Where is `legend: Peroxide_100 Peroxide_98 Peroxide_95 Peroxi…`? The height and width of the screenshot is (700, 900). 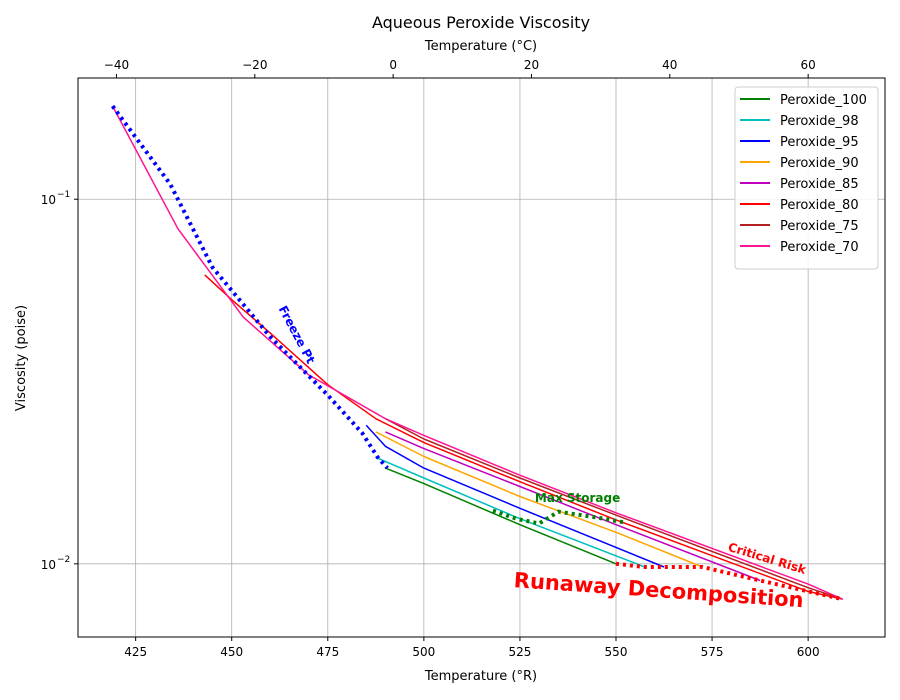
legend: Peroxide_100 Peroxide_98 Peroxide_95 Peroxi… is located at coordinates (806, 178).